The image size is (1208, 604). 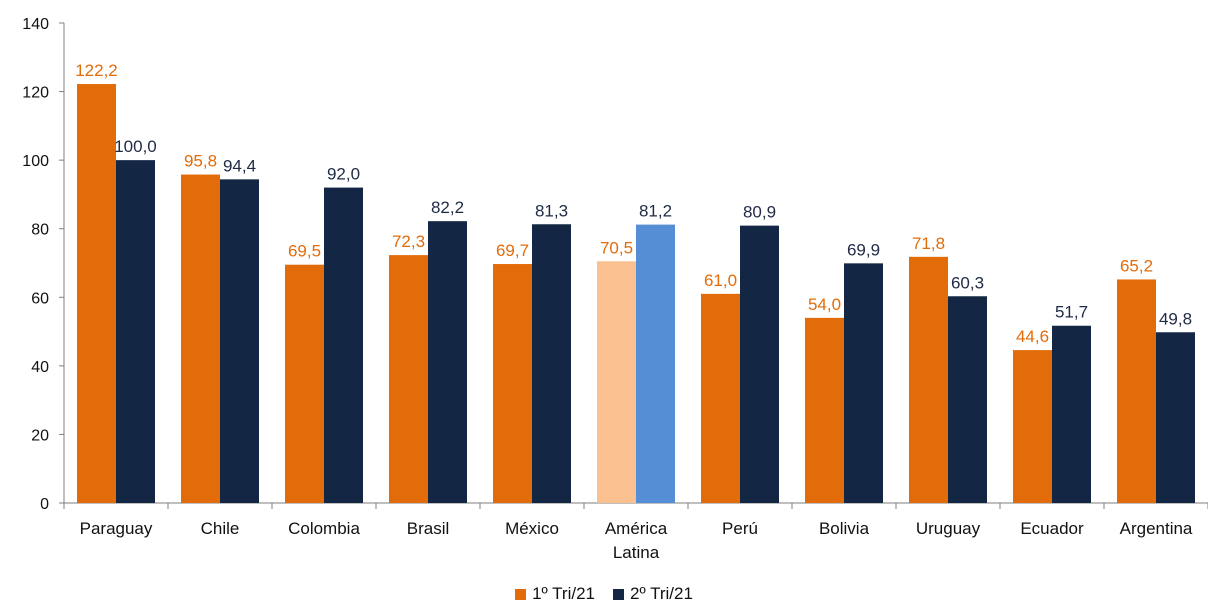 I want to click on data-label: 80,9, so click(x=759, y=212).